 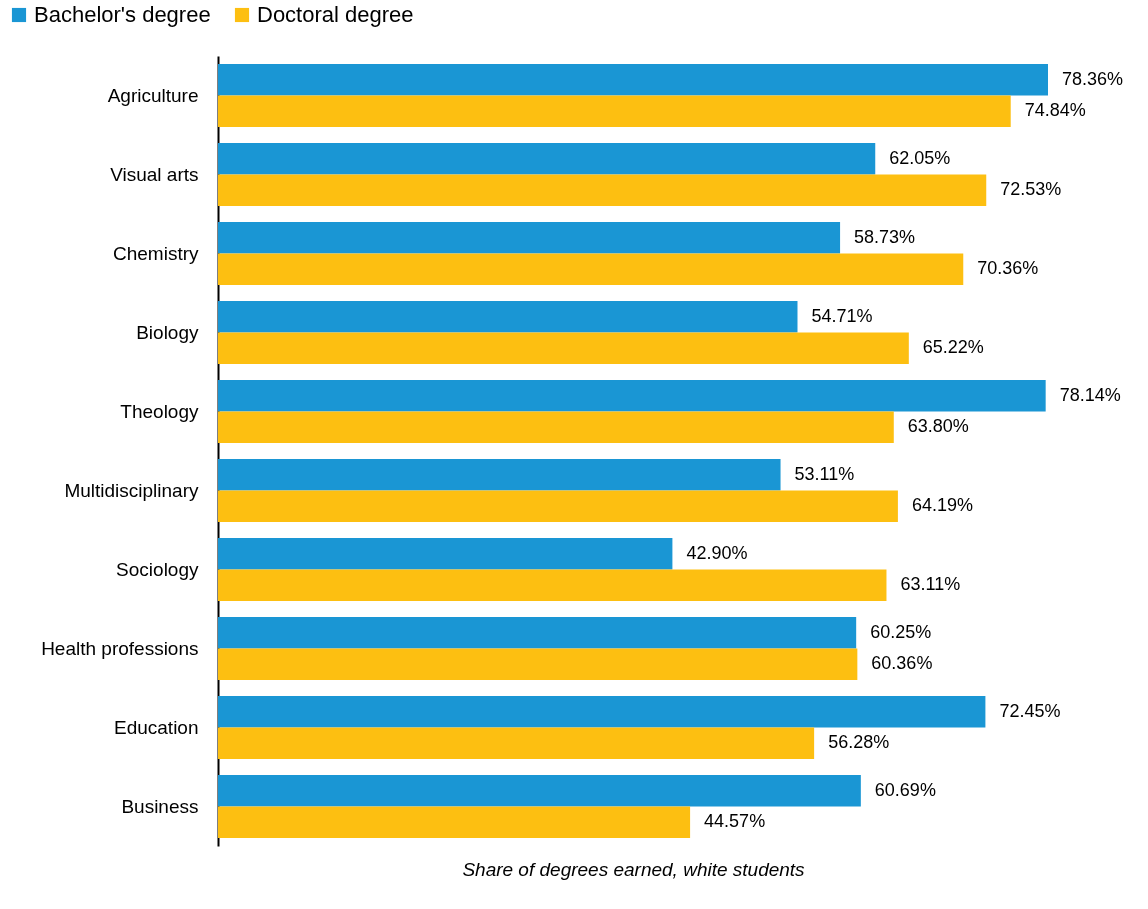 What do you see at coordinates (120, 648) in the screenshot?
I see `y-tick-label: Health professions` at bounding box center [120, 648].